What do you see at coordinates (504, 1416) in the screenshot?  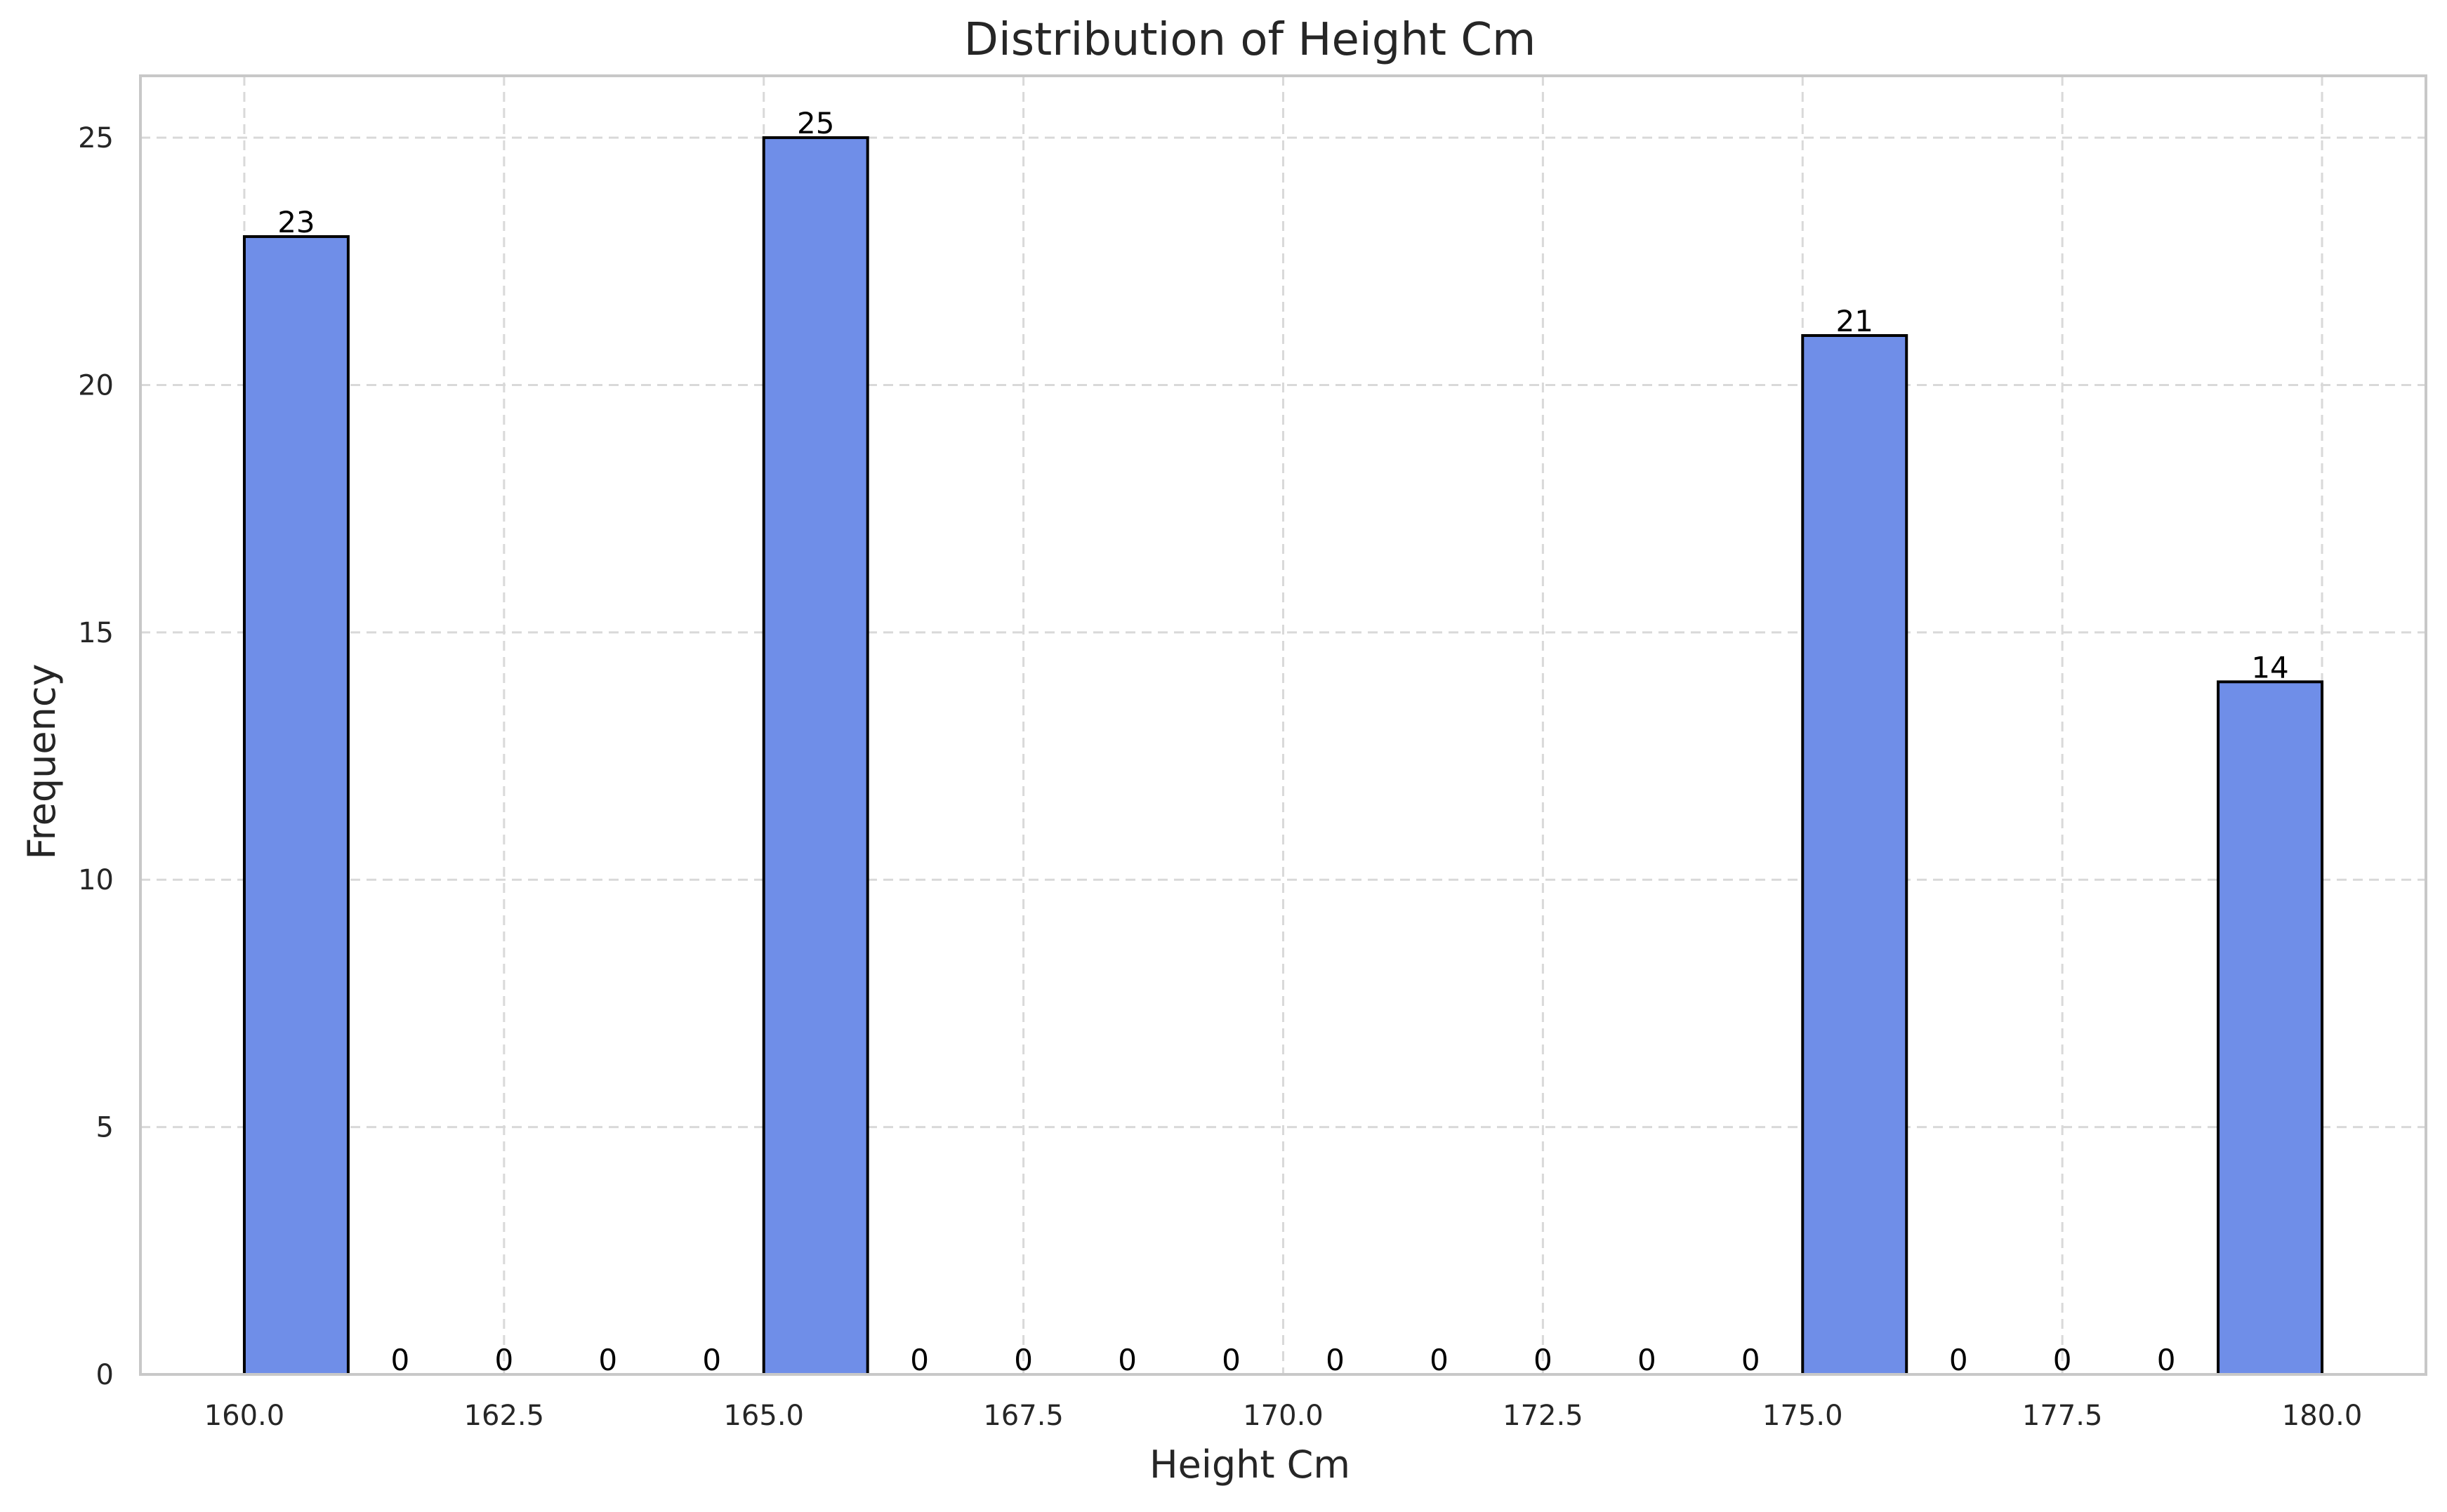 I see `x-tick-label: 162.5` at bounding box center [504, 1416].